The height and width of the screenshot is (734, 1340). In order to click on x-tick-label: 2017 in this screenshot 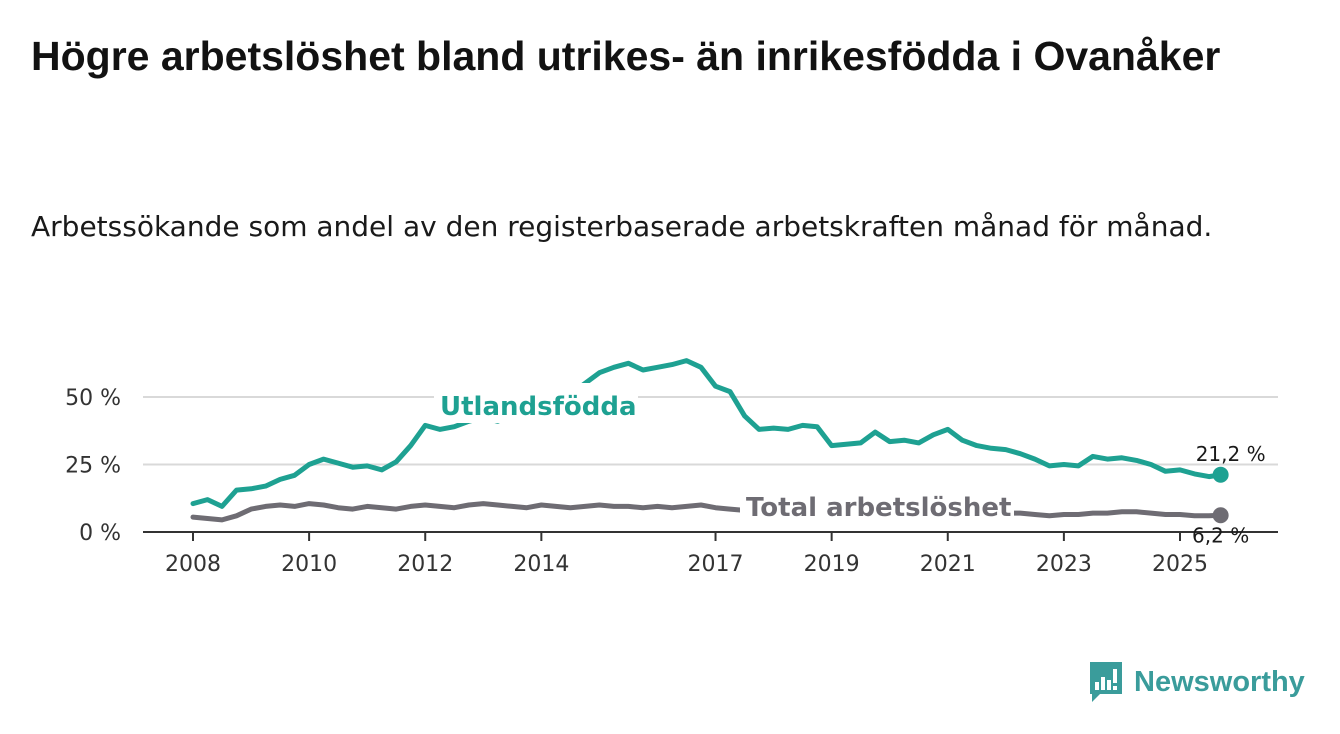, I will do `click(716, 564)`.